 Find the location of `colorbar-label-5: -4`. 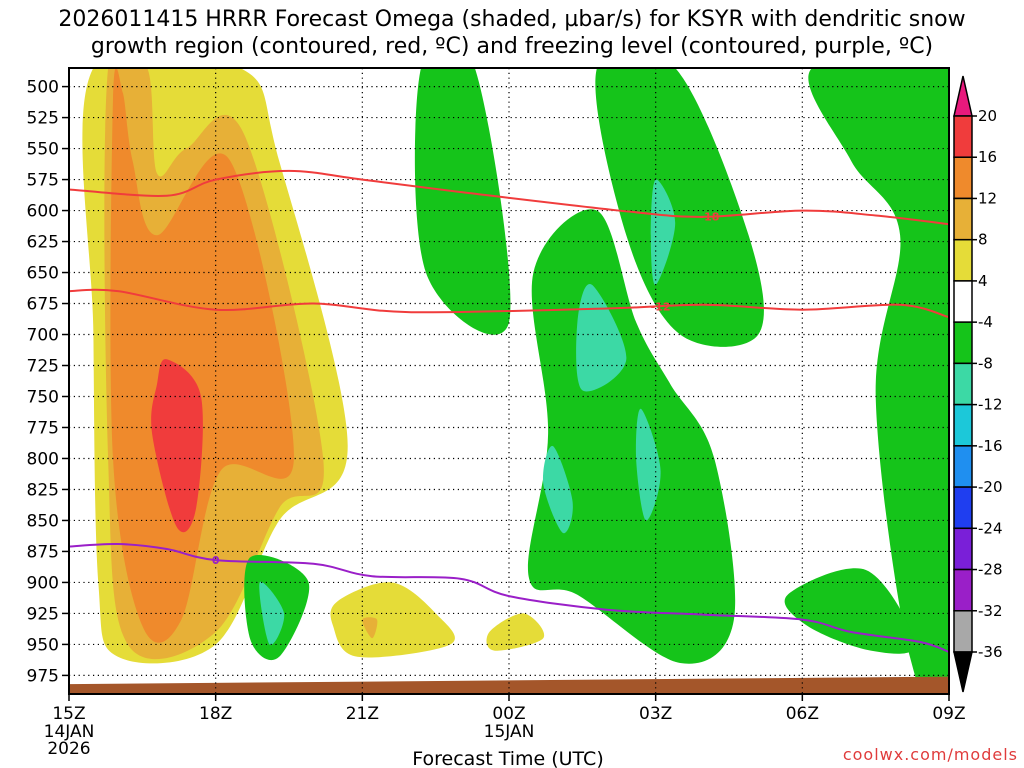

colorbar-label-5: -4 is located at coordinates (985, 322).